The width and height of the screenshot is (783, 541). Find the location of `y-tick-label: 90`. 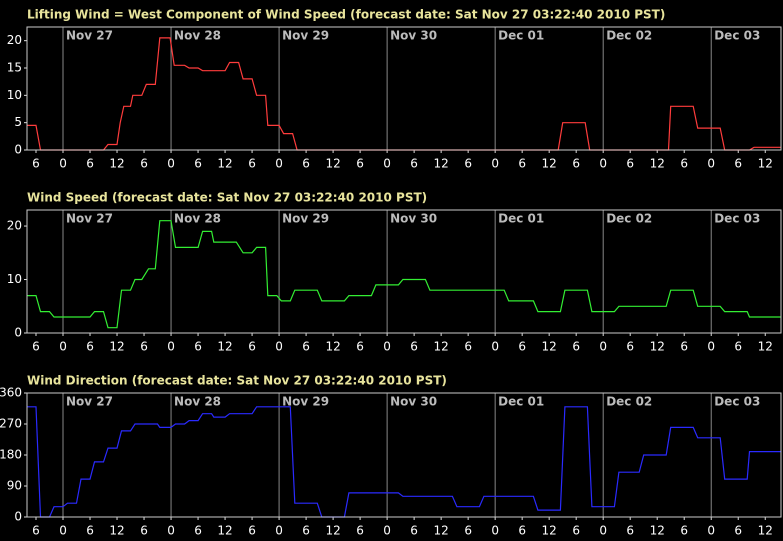

y-tick-label: 90 is located at coordinates (14, 486).